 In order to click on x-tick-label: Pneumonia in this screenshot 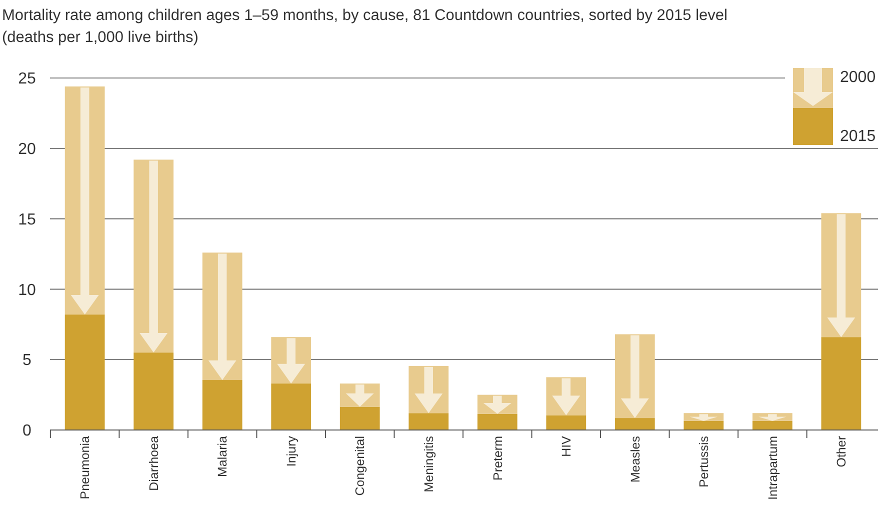, I will do `click(85, 468)`.